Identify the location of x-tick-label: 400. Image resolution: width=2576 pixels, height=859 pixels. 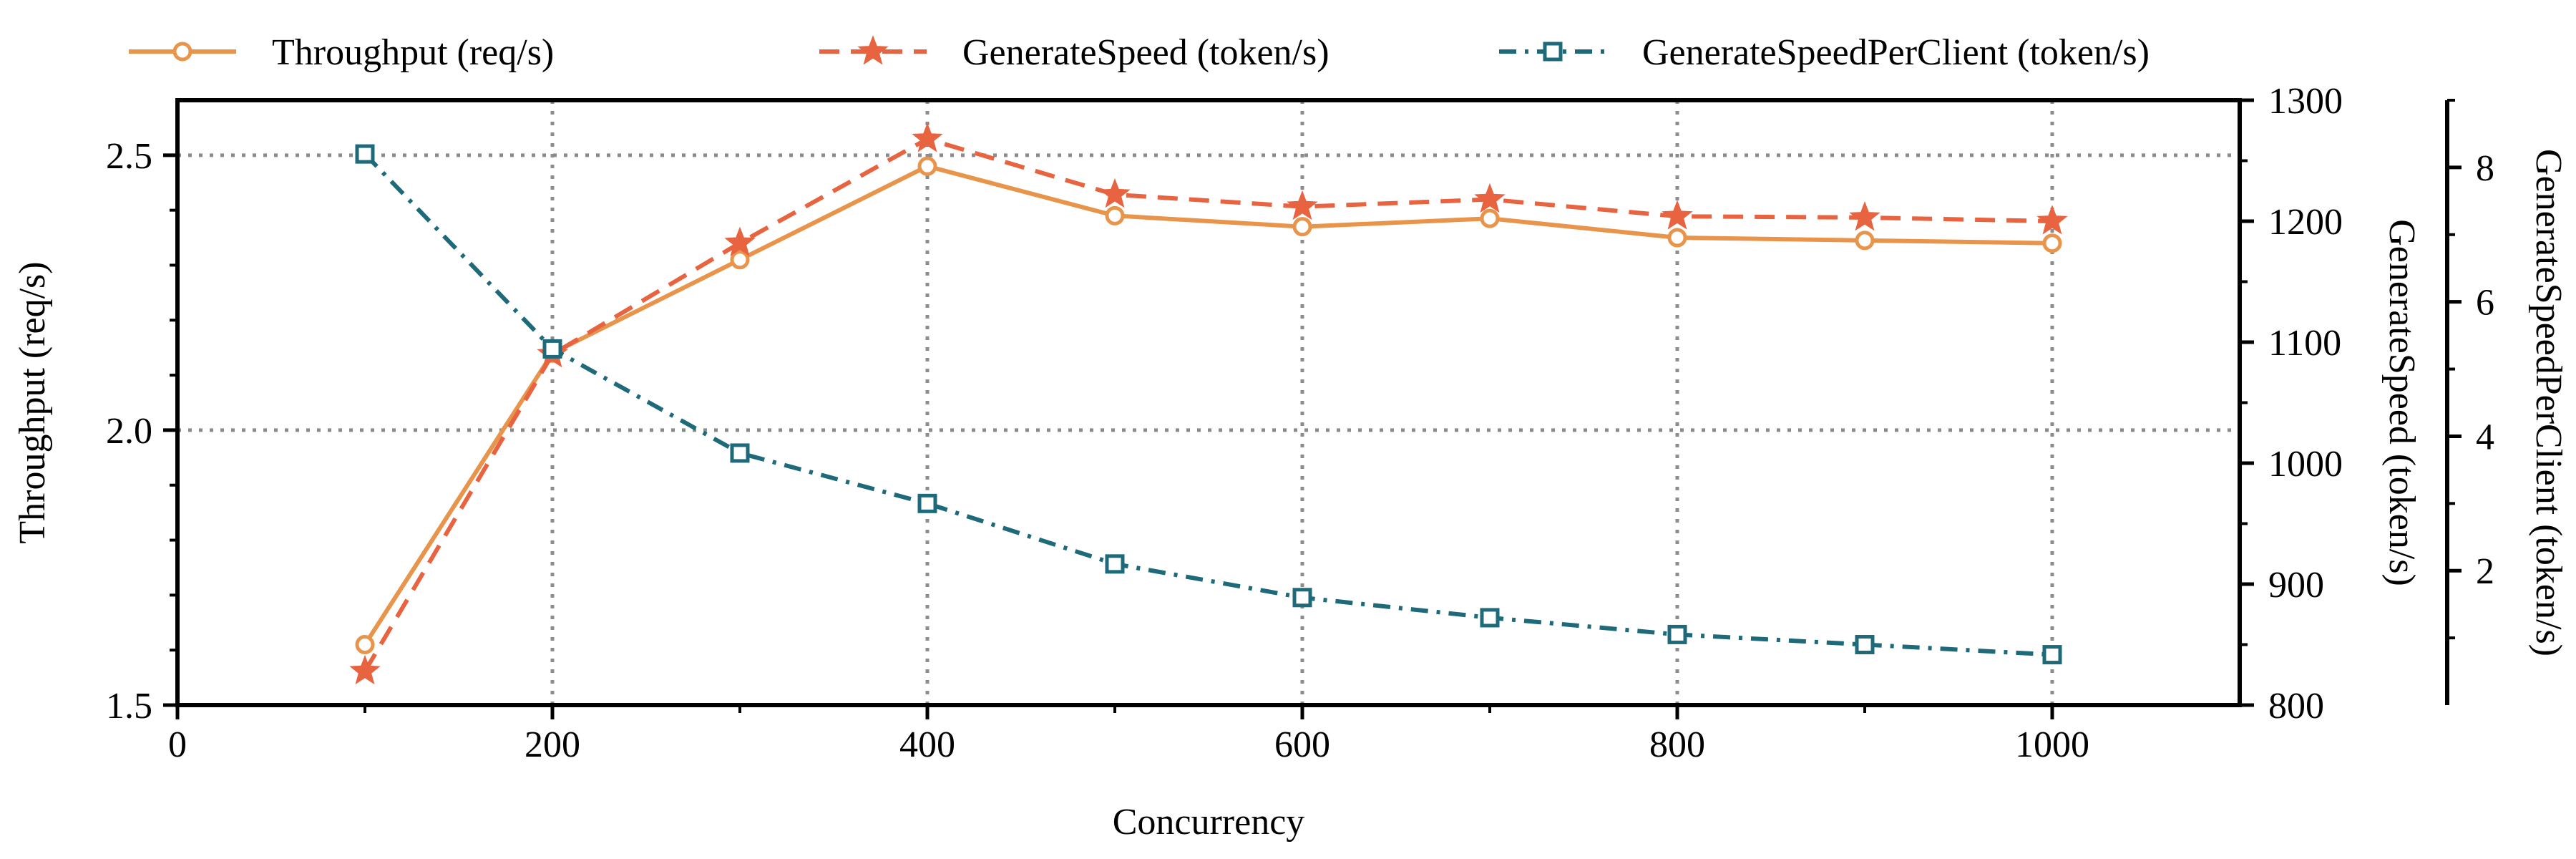
(927, 744).